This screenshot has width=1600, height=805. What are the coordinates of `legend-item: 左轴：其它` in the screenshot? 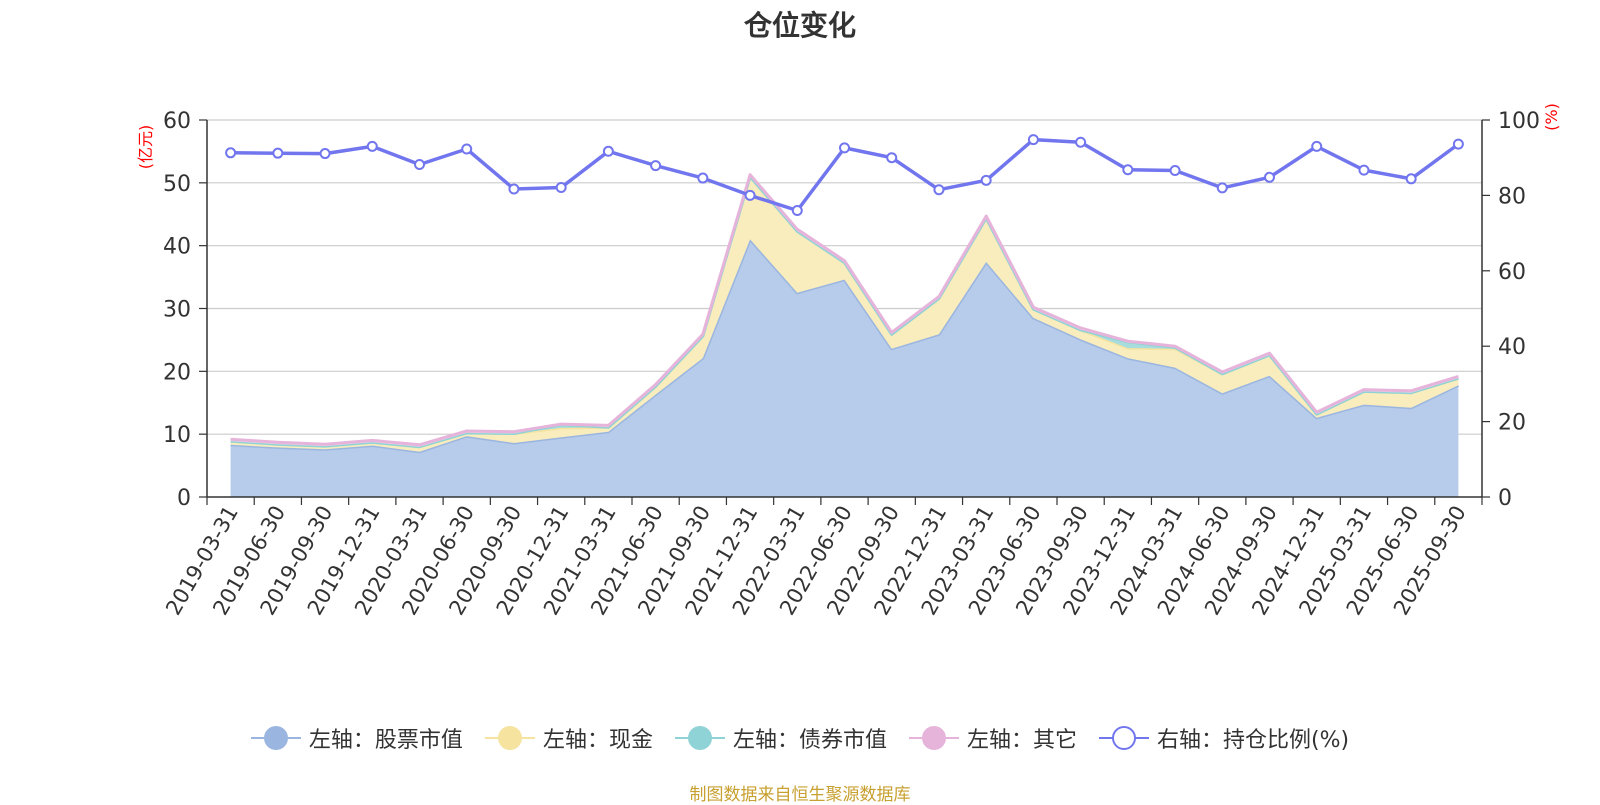 It's located at (992, 738).